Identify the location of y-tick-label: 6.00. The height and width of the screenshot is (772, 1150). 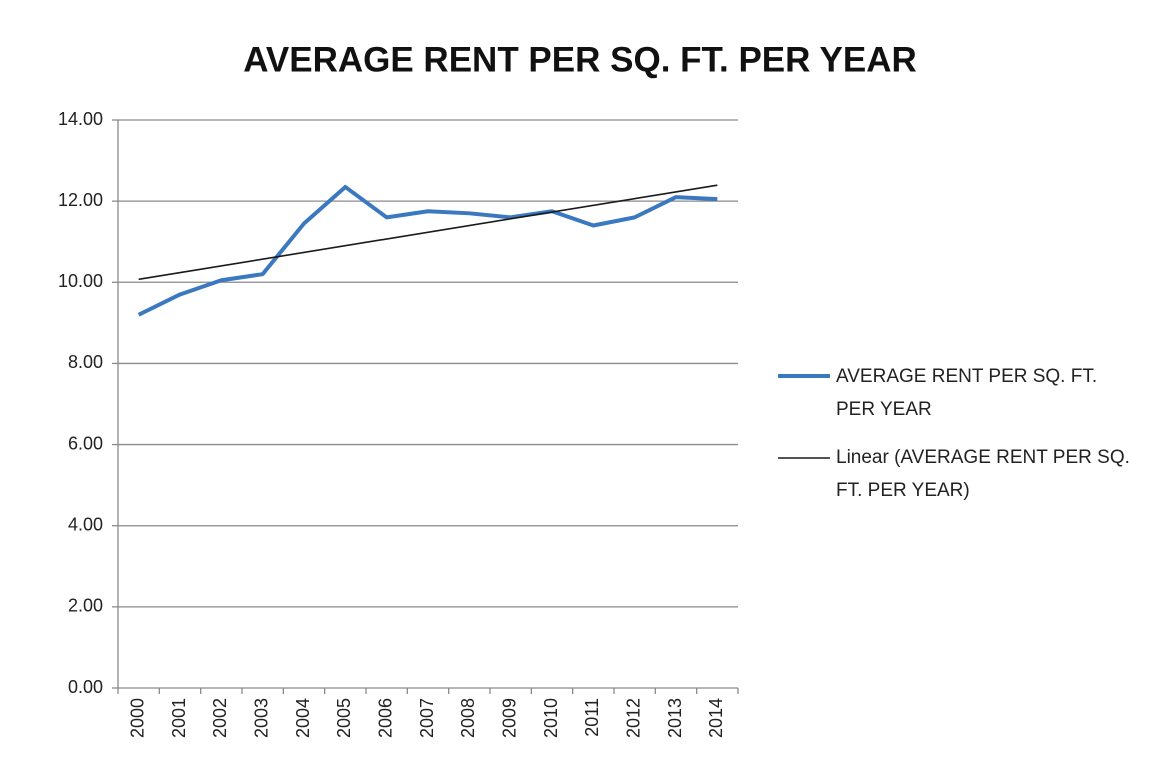
(85, 443).